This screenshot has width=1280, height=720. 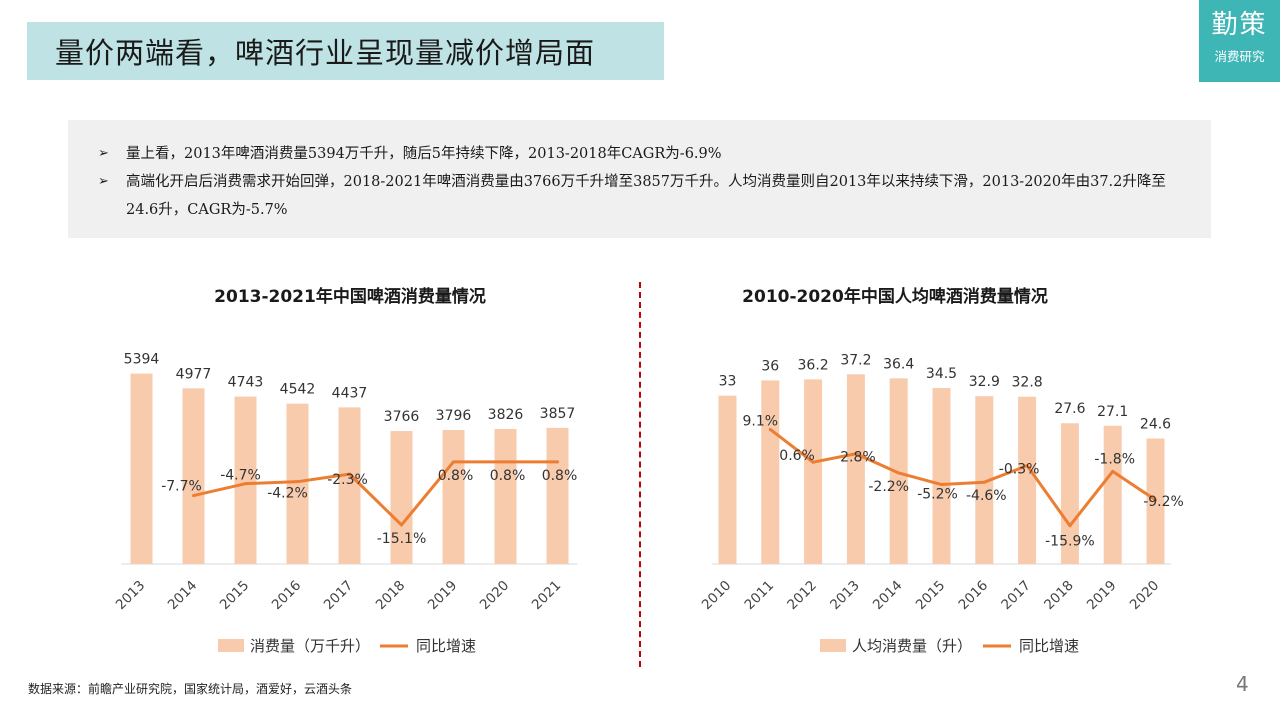 I want to click on bar-value-label: 36.2, so click(x=813, y=365).